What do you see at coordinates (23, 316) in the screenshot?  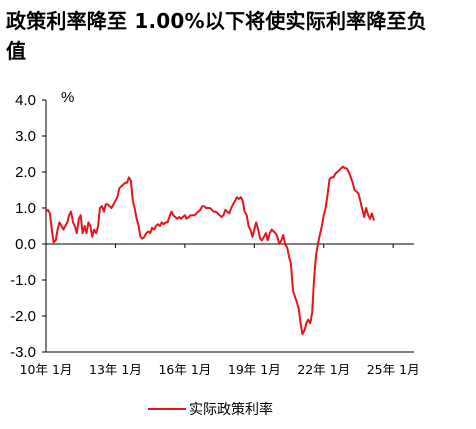 I see `y-tick-label: -2.0` at bounding box center [23, 316].